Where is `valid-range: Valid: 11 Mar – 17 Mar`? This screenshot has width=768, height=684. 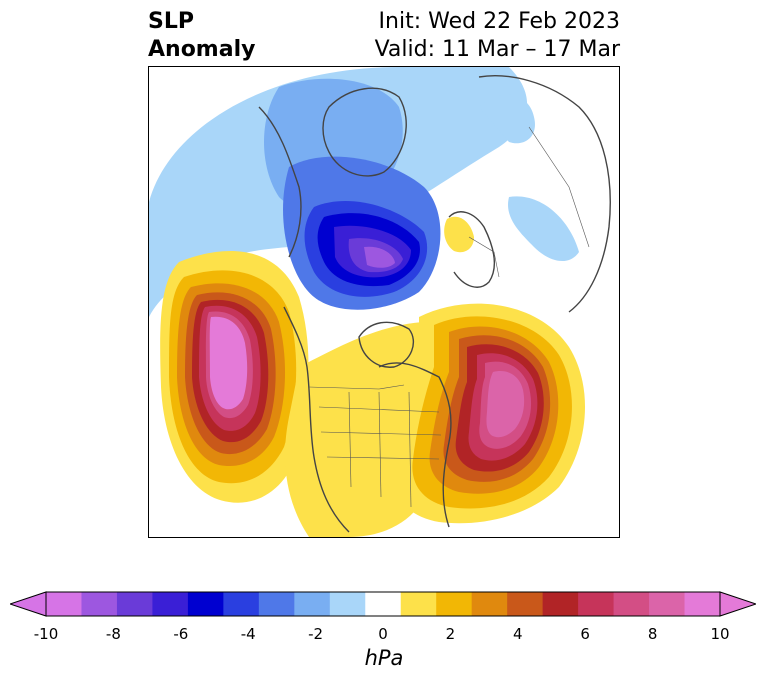 valid-range: Valid: 11 Mar – 17 Mar is located at coordinates (497, 49).